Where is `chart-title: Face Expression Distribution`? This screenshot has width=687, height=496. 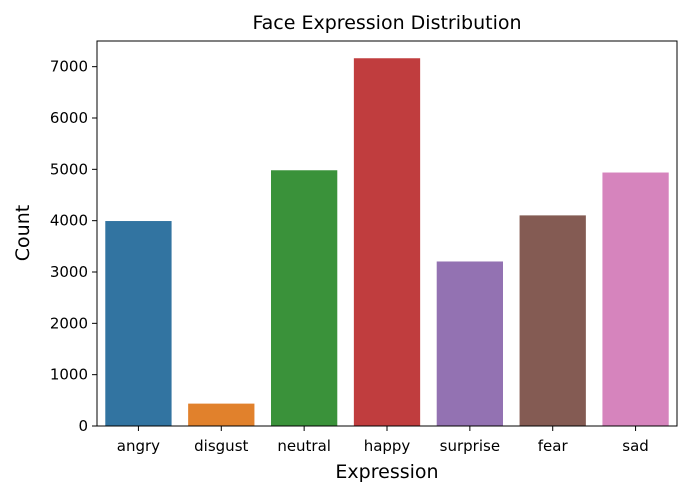
chart-title: Face Expression Distribution is located at coordinates (386, 23).